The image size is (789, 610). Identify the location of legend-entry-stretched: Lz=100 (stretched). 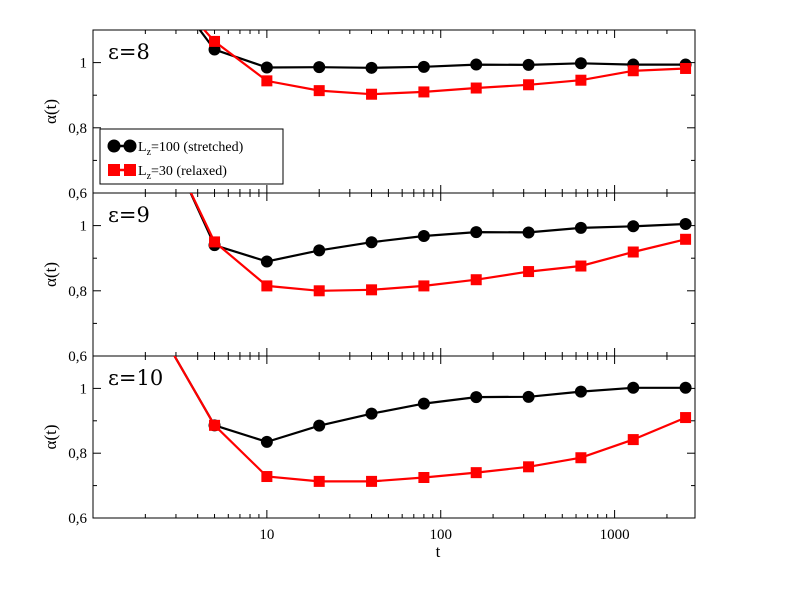
(175, 148).